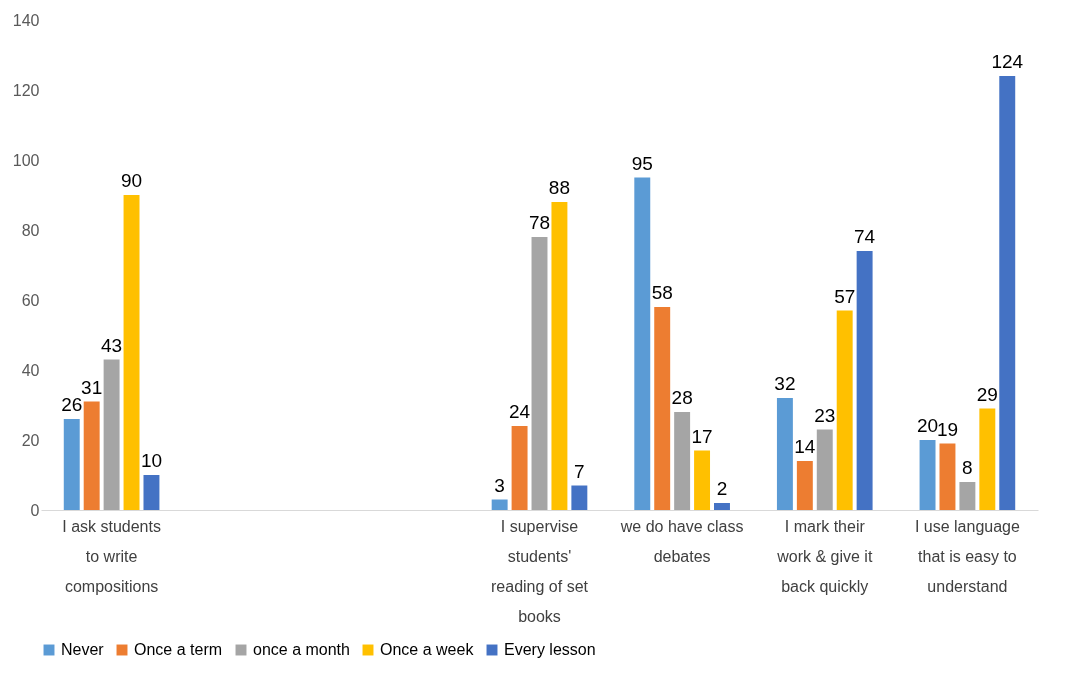  I want to click on data-label: 14, so click(805, 446).